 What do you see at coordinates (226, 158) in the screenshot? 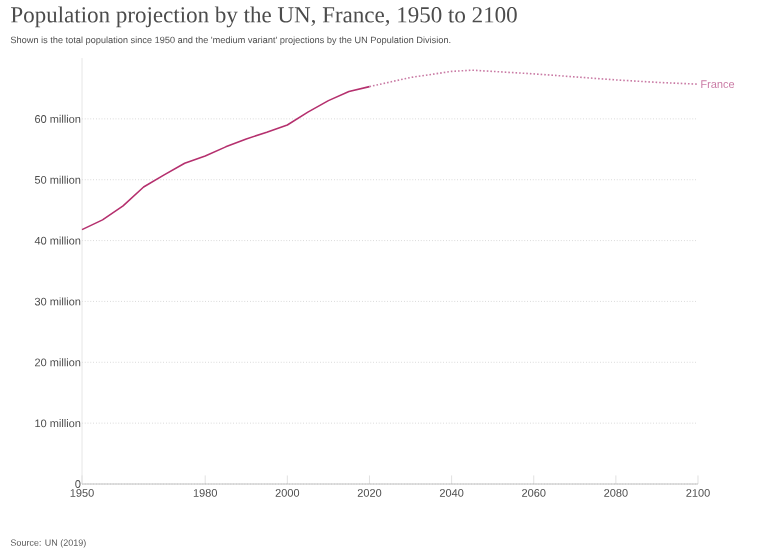
I see `line-series` at bounding box center [226, 158].